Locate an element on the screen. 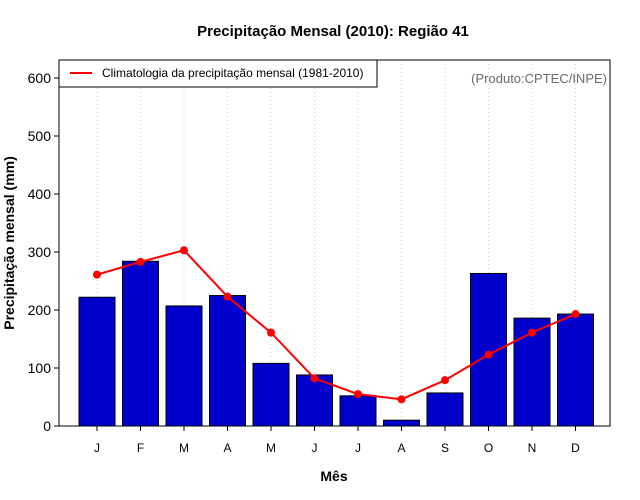 This screenshot has height=500, width=640. y-tick-label: 300 is located at coordinates (40, 252).